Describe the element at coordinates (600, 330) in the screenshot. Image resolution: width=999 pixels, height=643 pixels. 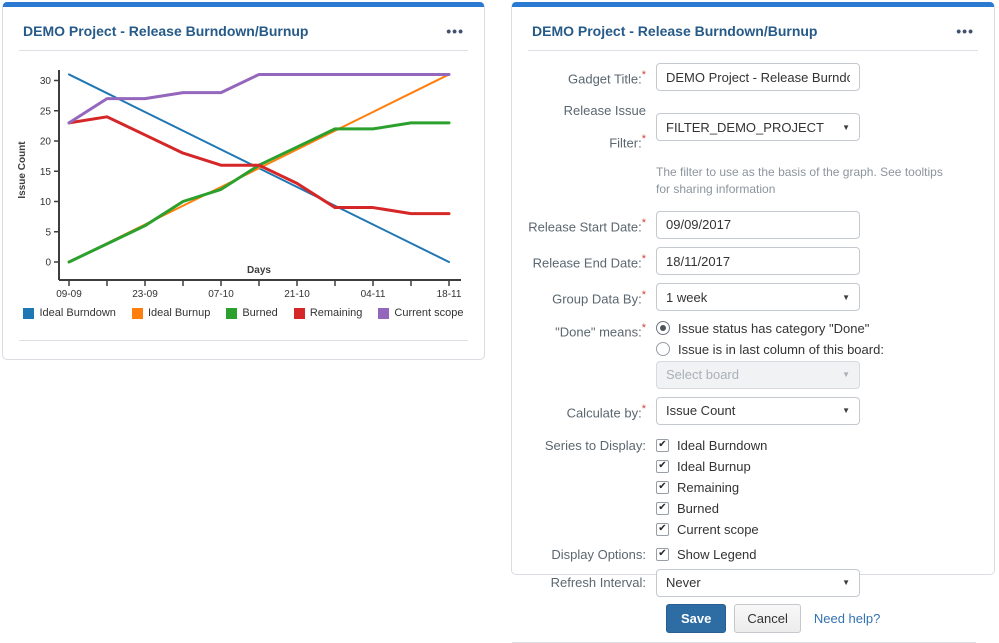
I see `done-means-label: "Done" means:*` at that location.